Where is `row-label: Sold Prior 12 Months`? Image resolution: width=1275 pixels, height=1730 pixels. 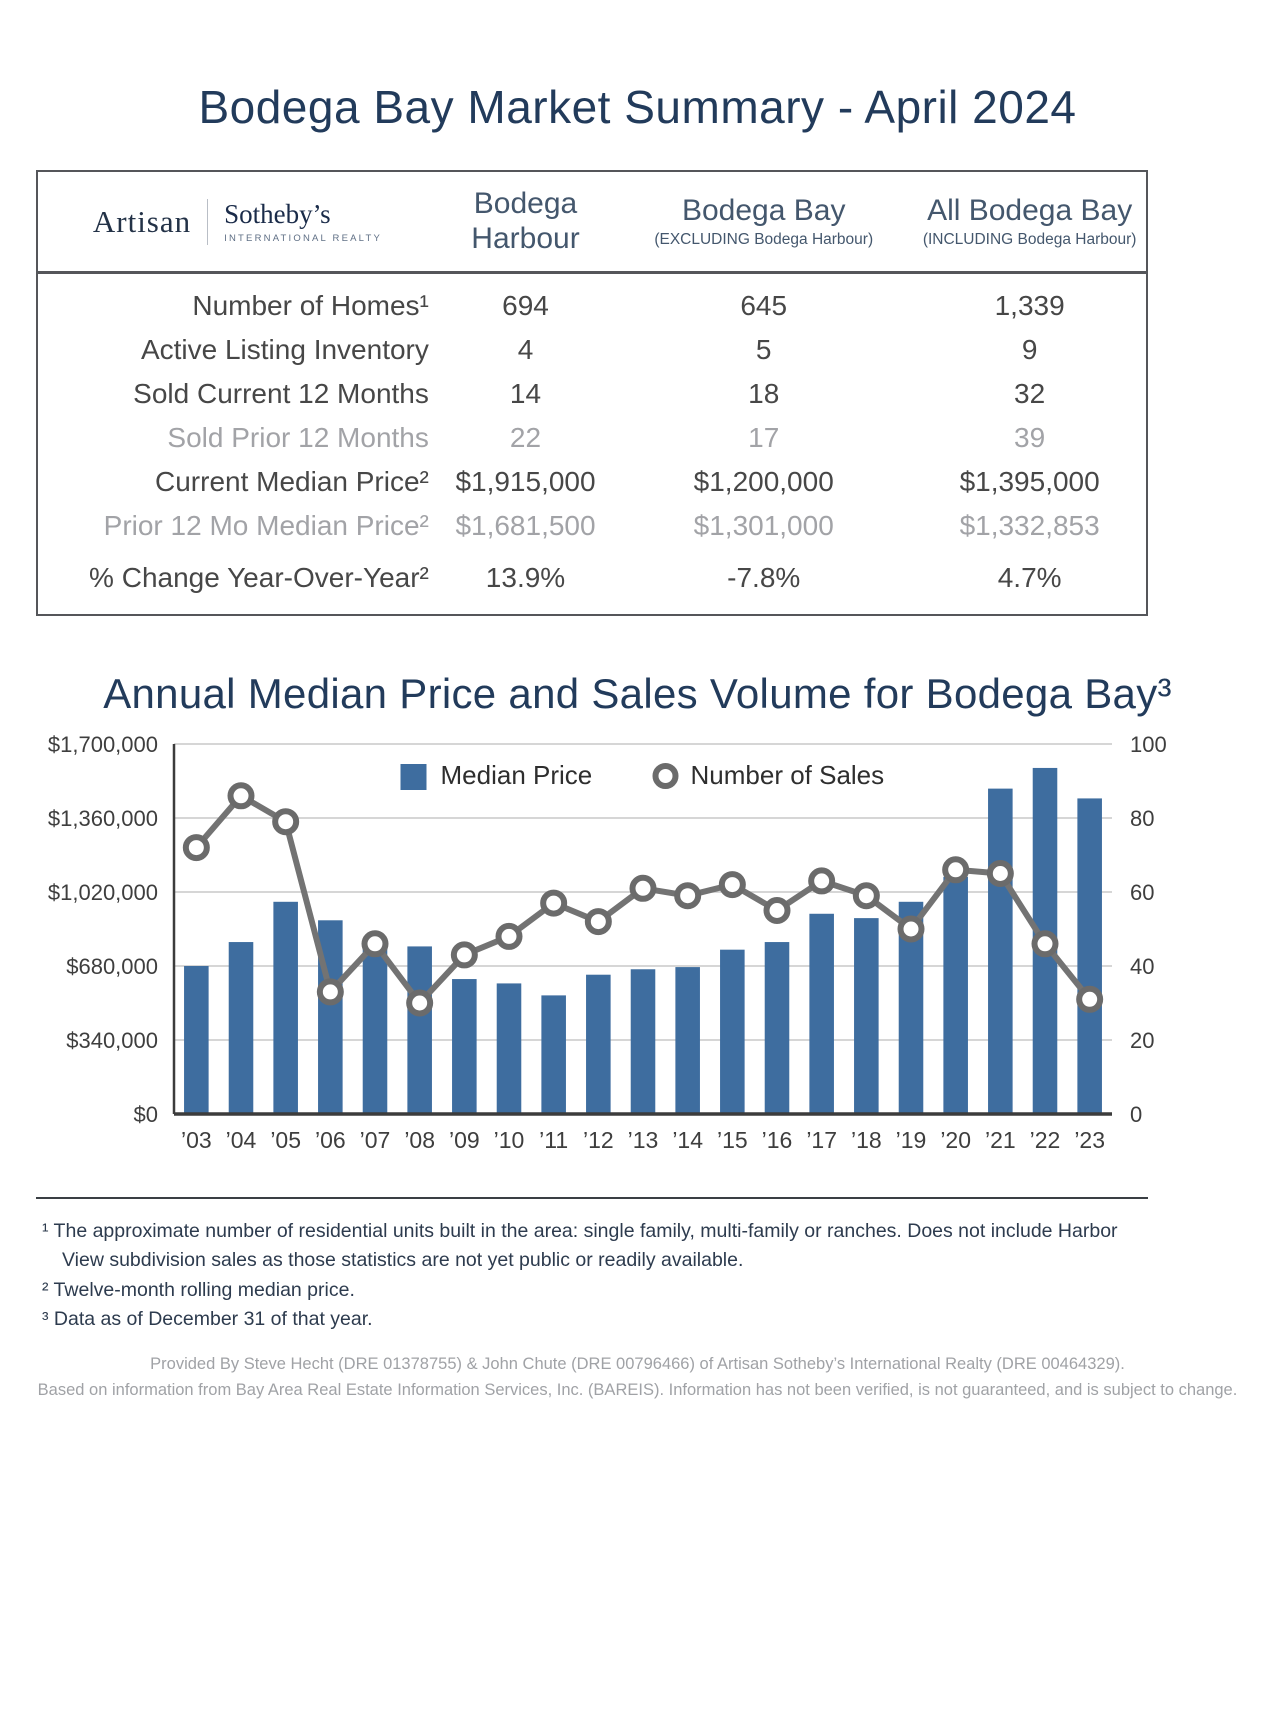
row-label: Sold Prior 12 Months is located at coordinates (298, 437).